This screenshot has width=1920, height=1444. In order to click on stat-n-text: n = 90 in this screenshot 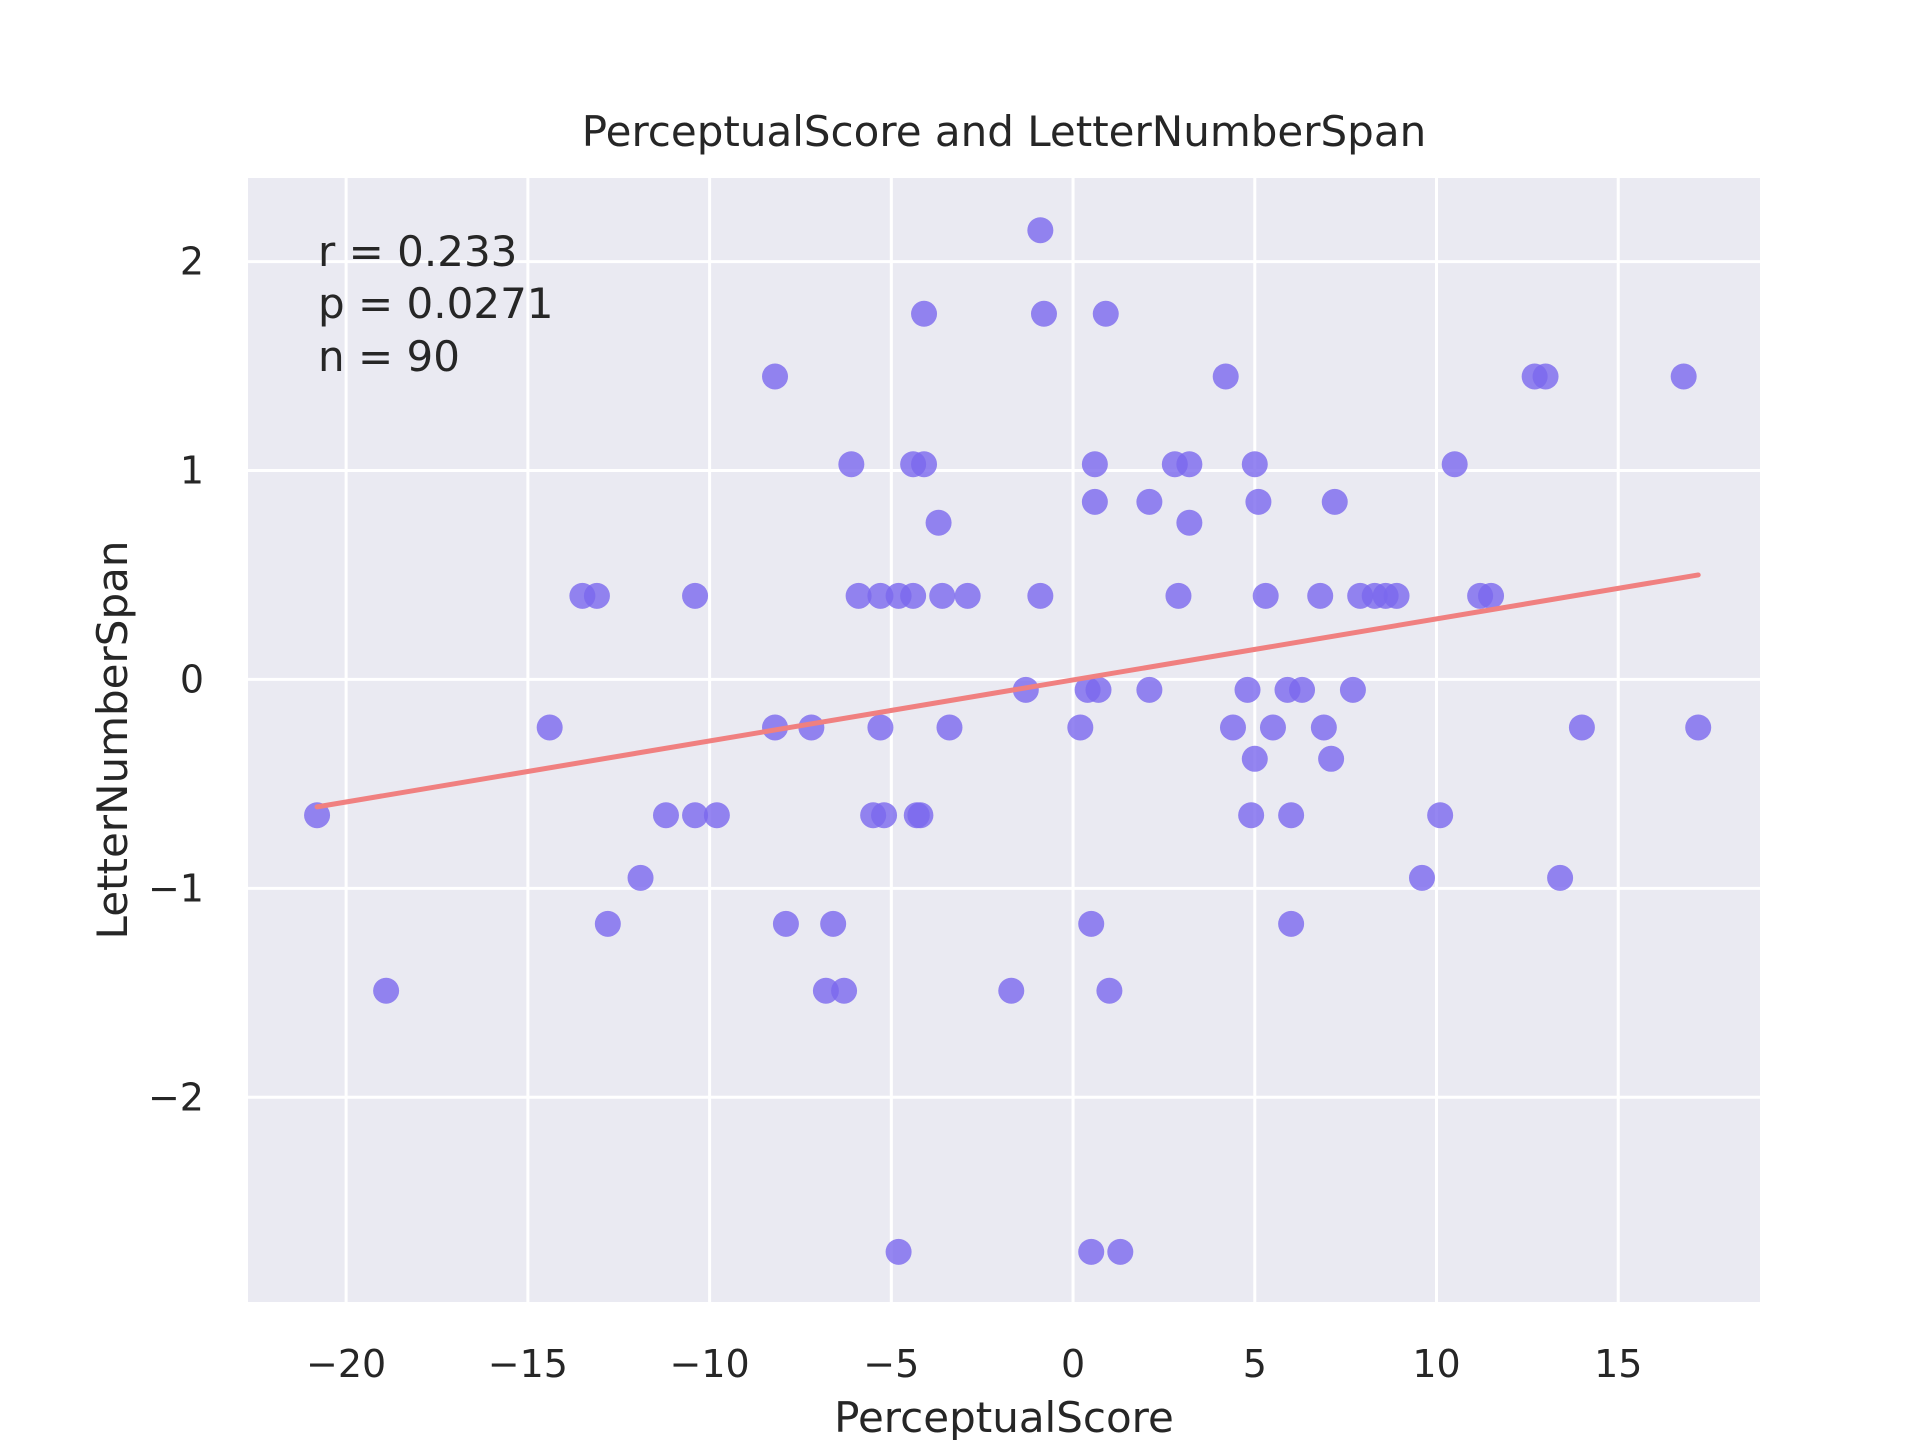, I will do `click(389, 356)`.